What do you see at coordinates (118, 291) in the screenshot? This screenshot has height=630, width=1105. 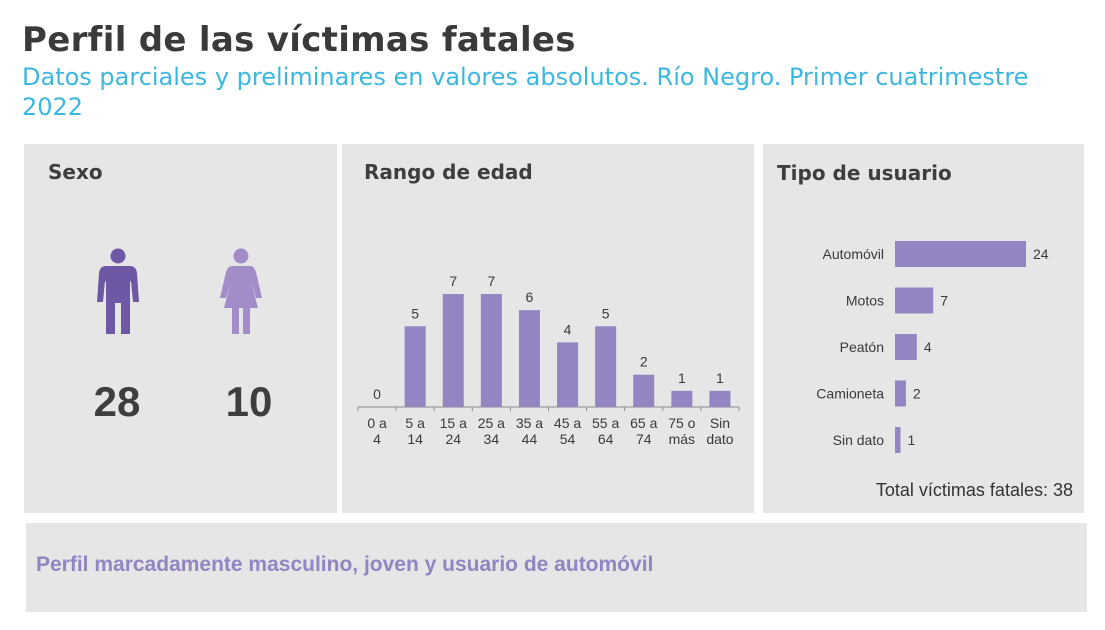 I see `male-icon` at bounding box center [118, 291].